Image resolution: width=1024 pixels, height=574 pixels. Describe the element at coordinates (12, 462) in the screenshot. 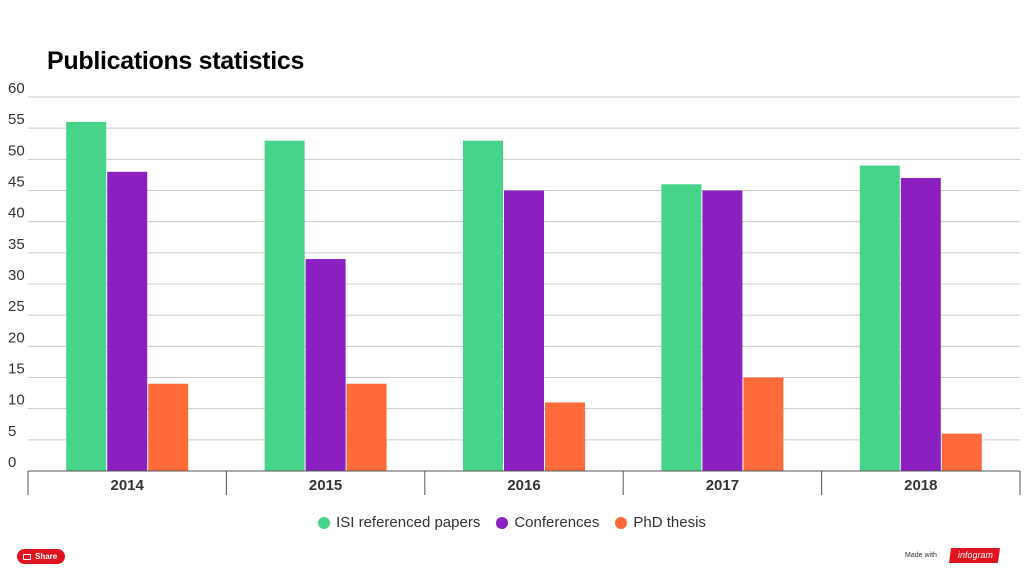

I see `y-tick-label: 0` at that location.